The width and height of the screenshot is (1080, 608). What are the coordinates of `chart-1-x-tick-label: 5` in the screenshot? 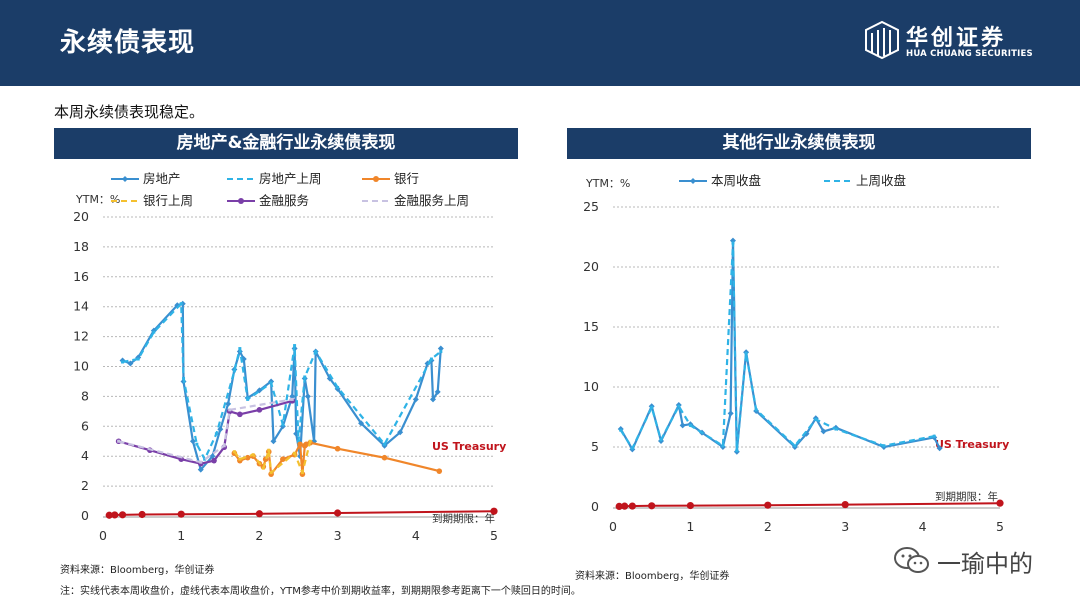 It's located at (494, 535).